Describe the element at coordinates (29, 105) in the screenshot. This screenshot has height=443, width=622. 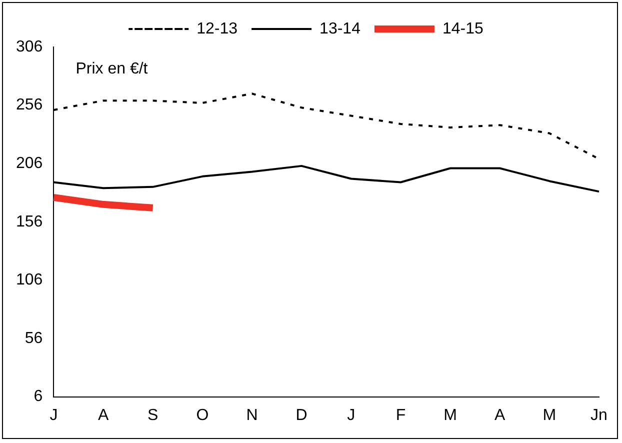
I see `y-tick-label: 256` at that location.